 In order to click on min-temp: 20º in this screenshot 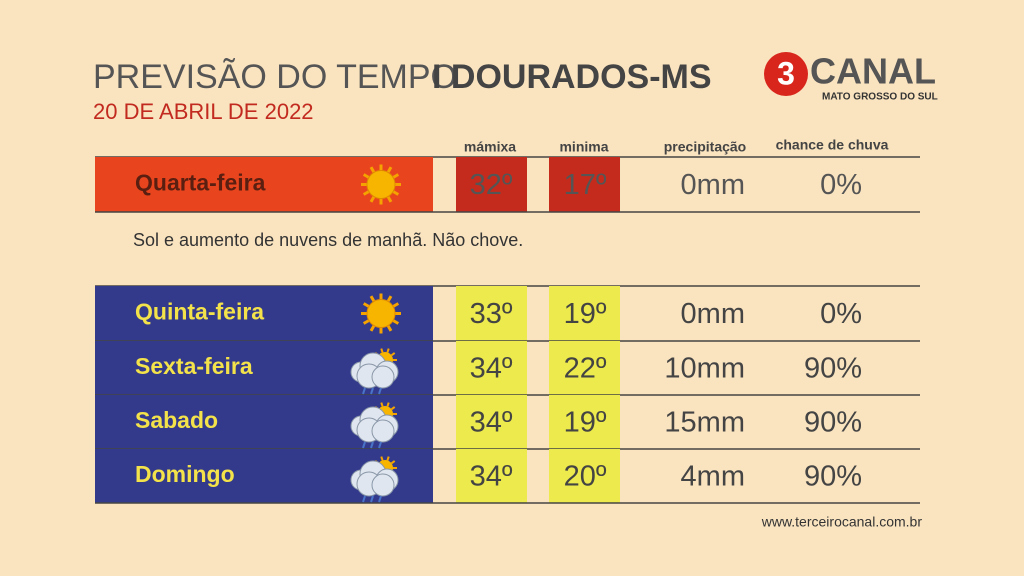, I will do `click(585, 477)`.